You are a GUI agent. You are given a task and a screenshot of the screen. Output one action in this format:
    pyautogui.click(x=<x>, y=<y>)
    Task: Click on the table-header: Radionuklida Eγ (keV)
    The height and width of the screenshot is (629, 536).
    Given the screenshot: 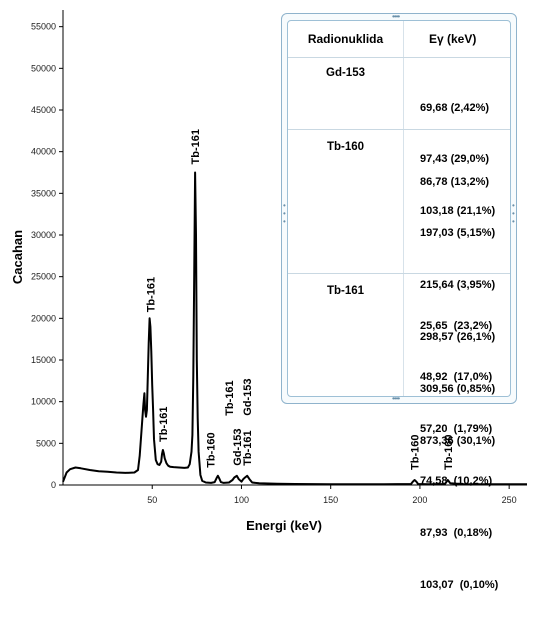 What is the action you would take?
    pyautogui.click(x=399, y=39)
    